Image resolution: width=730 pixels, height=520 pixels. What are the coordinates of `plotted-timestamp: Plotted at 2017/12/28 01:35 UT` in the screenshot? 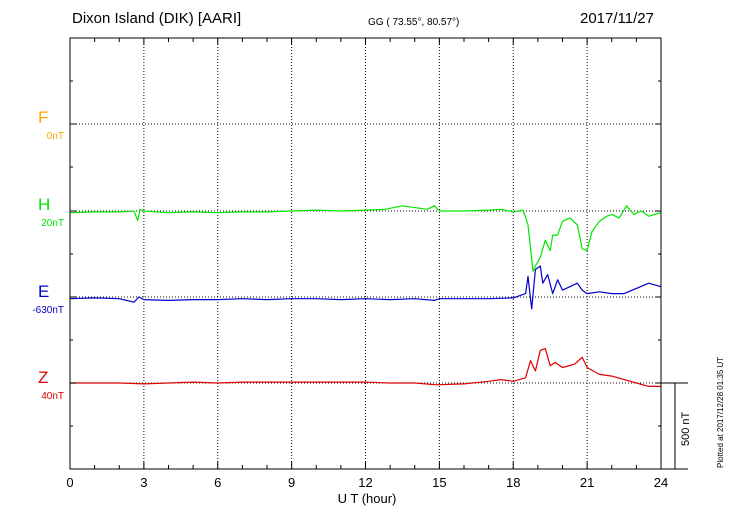 It's located at (720, 412).